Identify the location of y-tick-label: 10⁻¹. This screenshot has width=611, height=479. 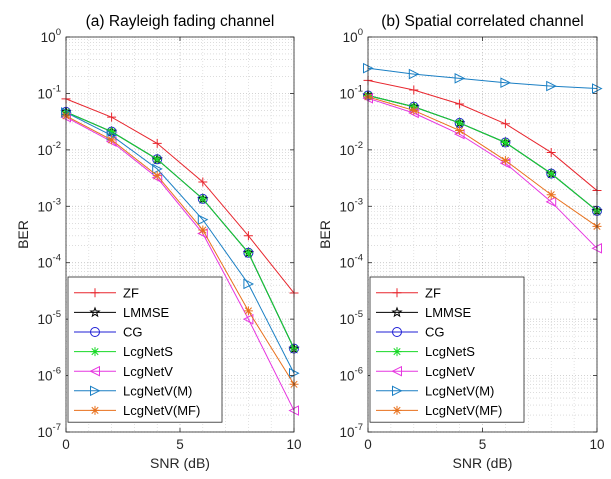
(49, 92).